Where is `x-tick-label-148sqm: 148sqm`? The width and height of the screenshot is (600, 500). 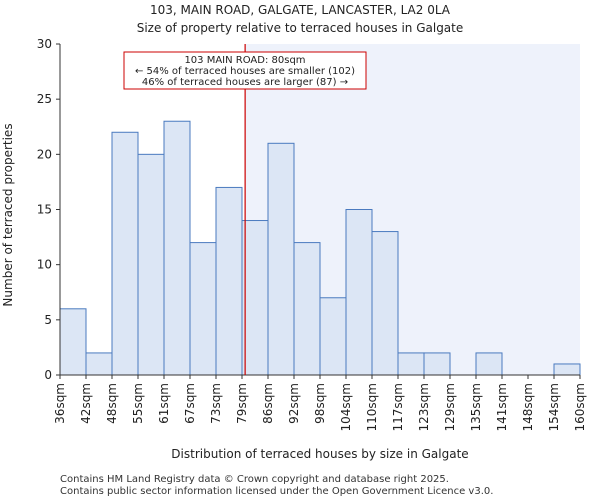
x-tick-label-148sqm: 148sqm is located at coordinates (528, 407).